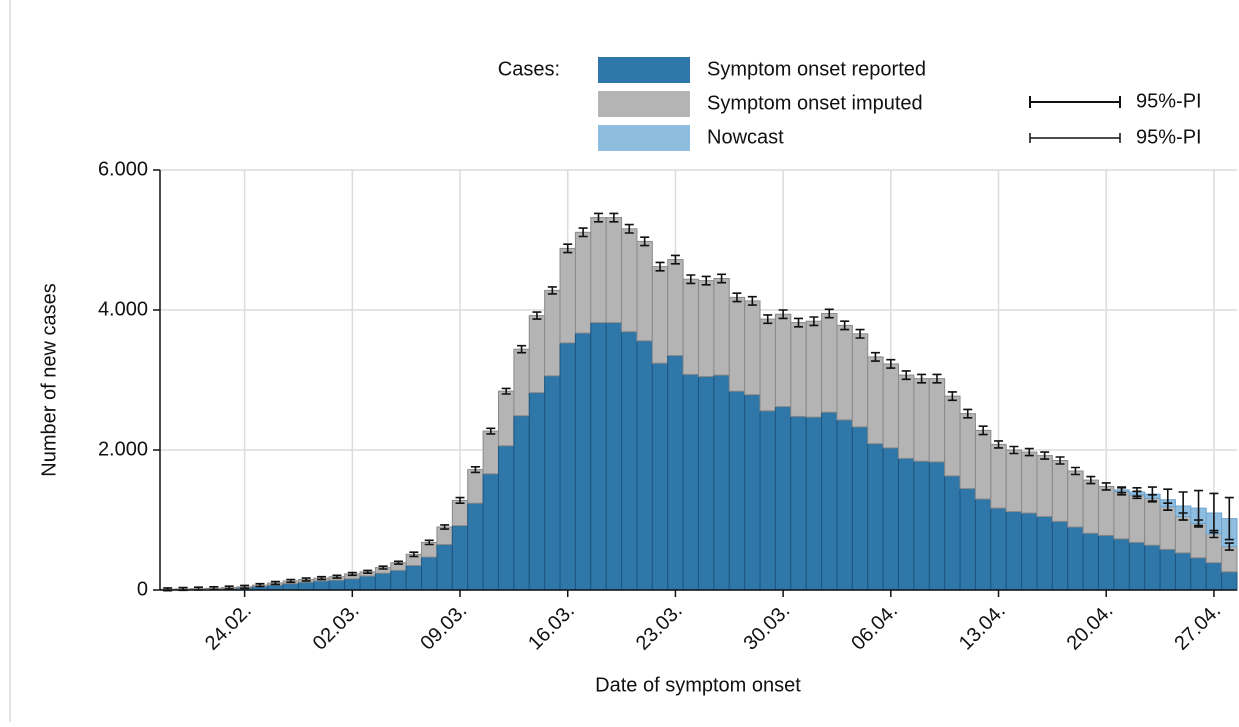 The width and height of the screenshot is (1239, 727). I want to click on x-tick-label: 20.04., so click(1090, 627).